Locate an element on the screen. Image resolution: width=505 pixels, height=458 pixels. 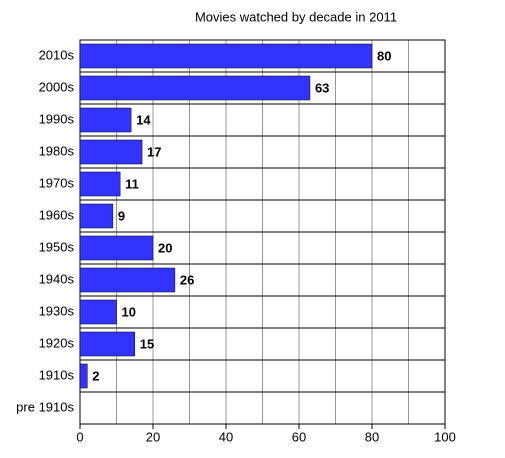
y-tick-label: 1980s is located at coordinates (57, 150).